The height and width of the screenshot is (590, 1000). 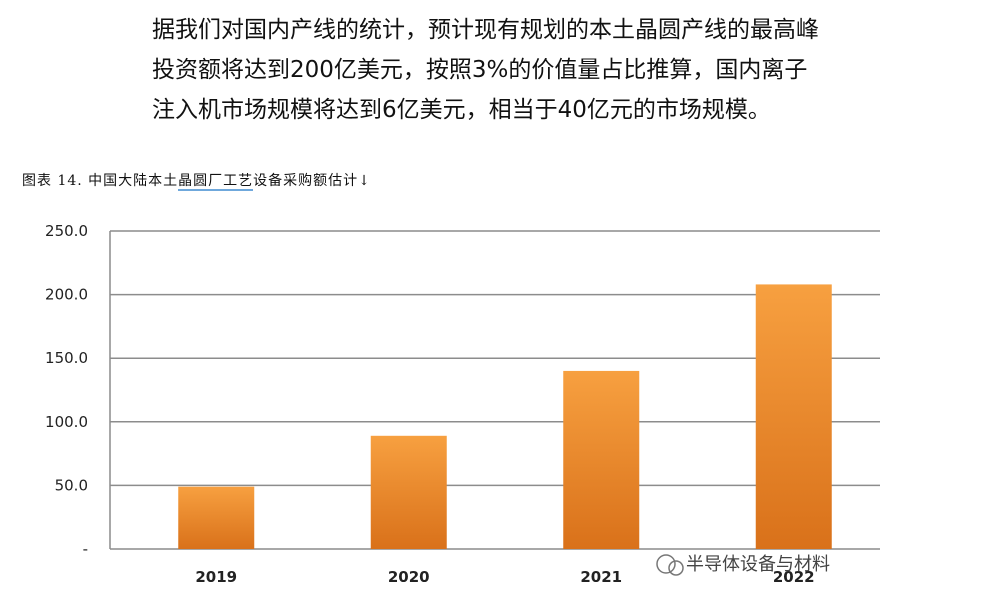 I want to click on caption-mark: ↓, so click(x=364, y=181).